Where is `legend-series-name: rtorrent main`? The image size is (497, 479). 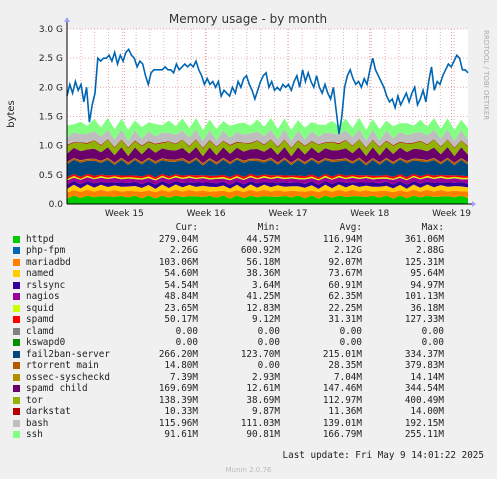
legend-series-name: rtorrent main is located at coordinates (62, 365).